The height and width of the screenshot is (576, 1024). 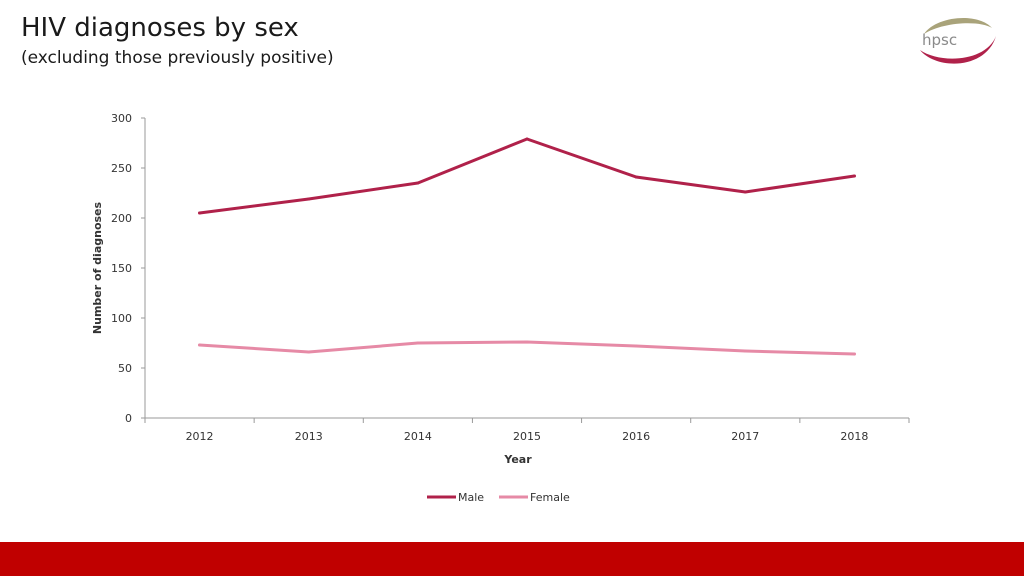 I want to click on series-line-female, so click(x=527, y=348).